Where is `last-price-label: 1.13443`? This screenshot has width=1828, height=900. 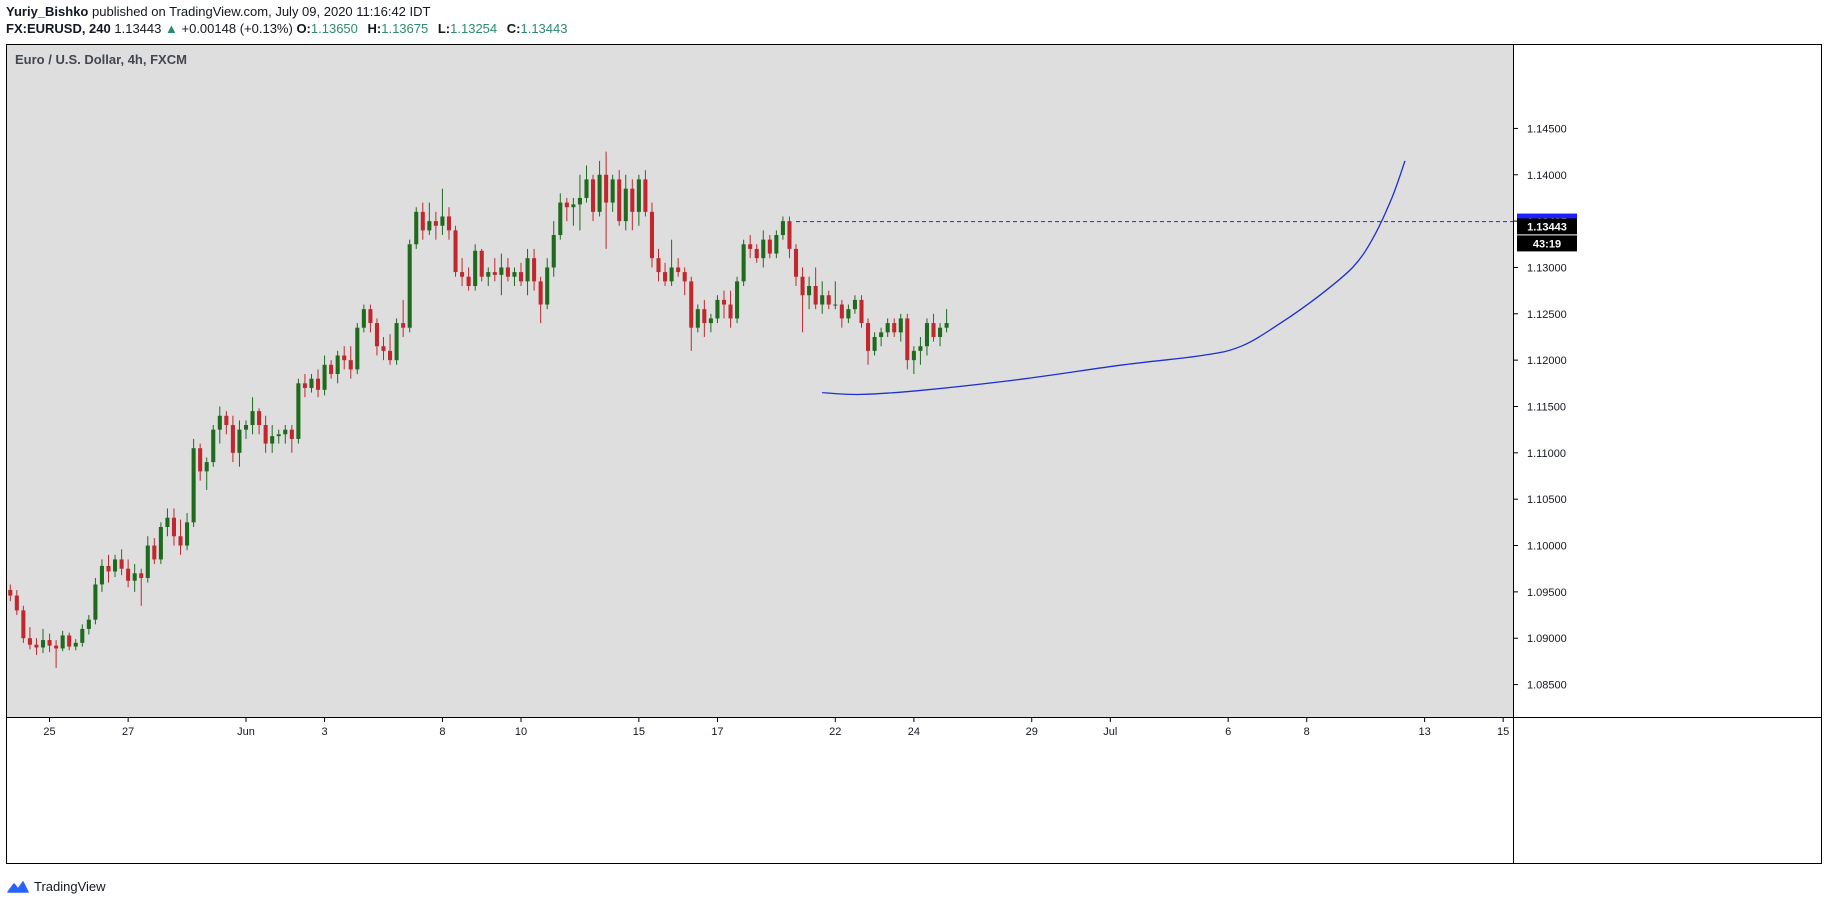
last-price-label: 1.13443 is located at coordinates (1547, 226).